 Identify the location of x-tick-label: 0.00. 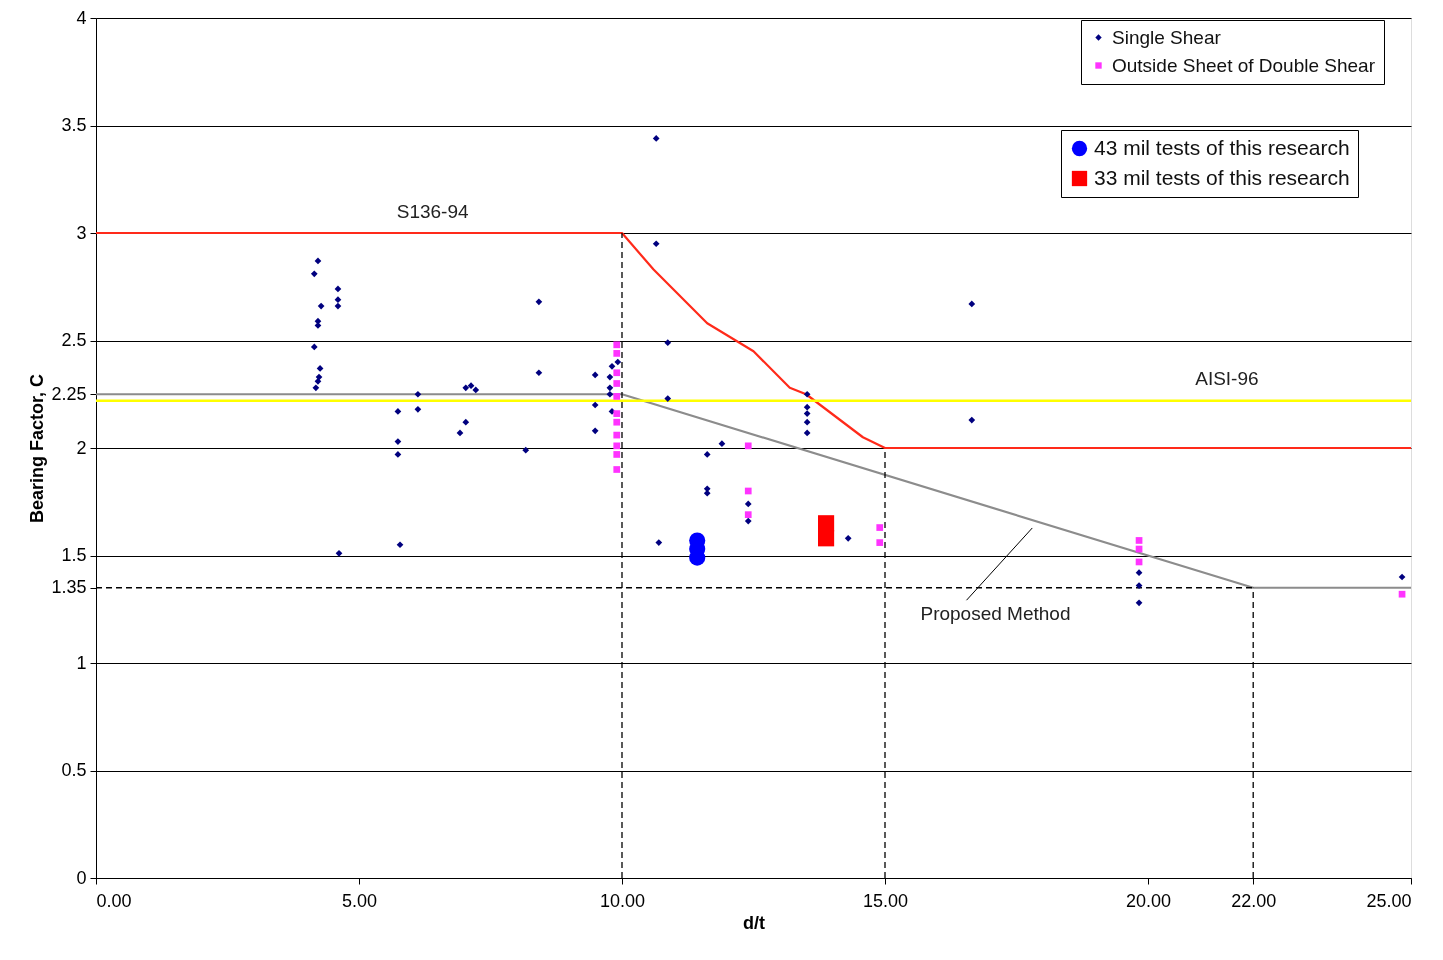
(114, 900).